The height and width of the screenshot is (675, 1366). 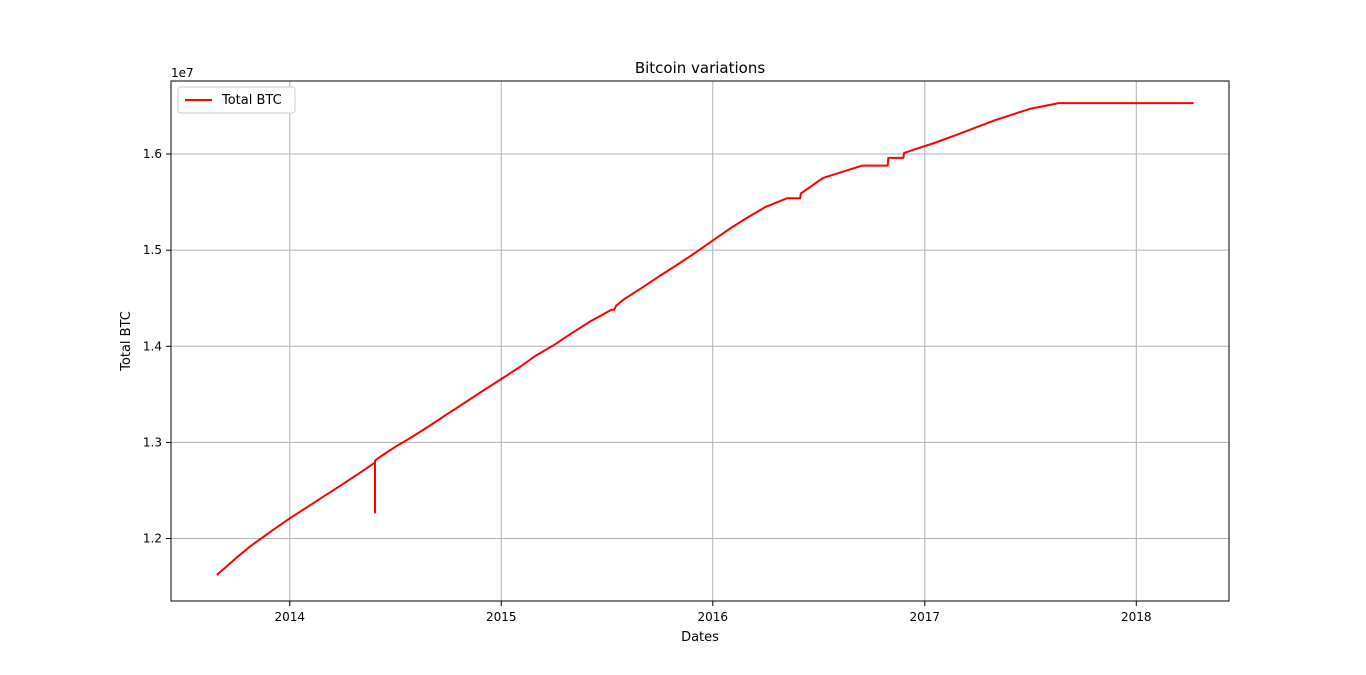 I want to click on y-tick-label: 1.5, so click(x=152, y=250).